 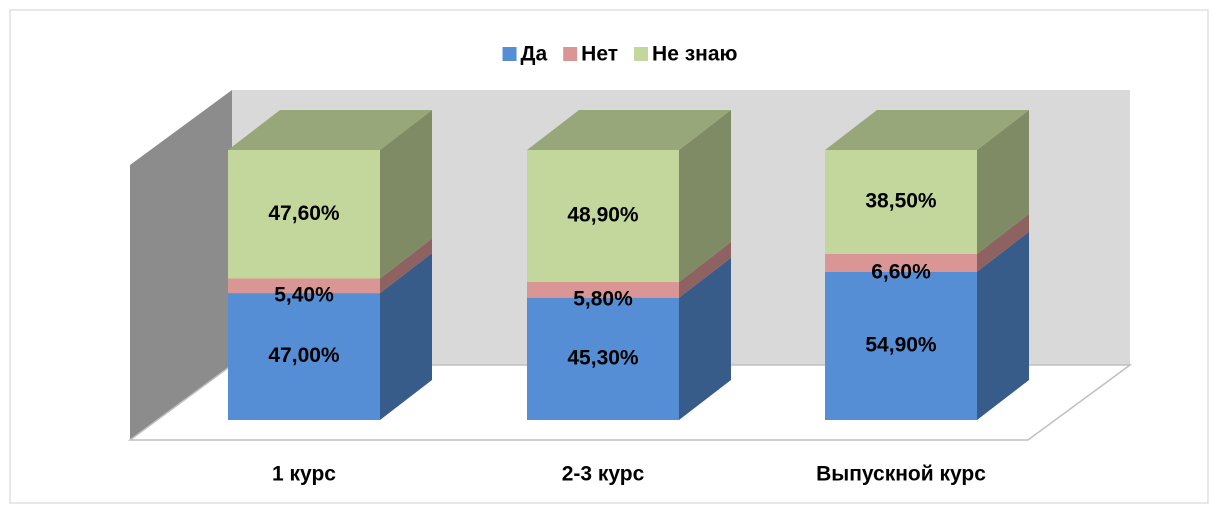 I want to click on data-label: 47,60%, so click(x=304, y=213).